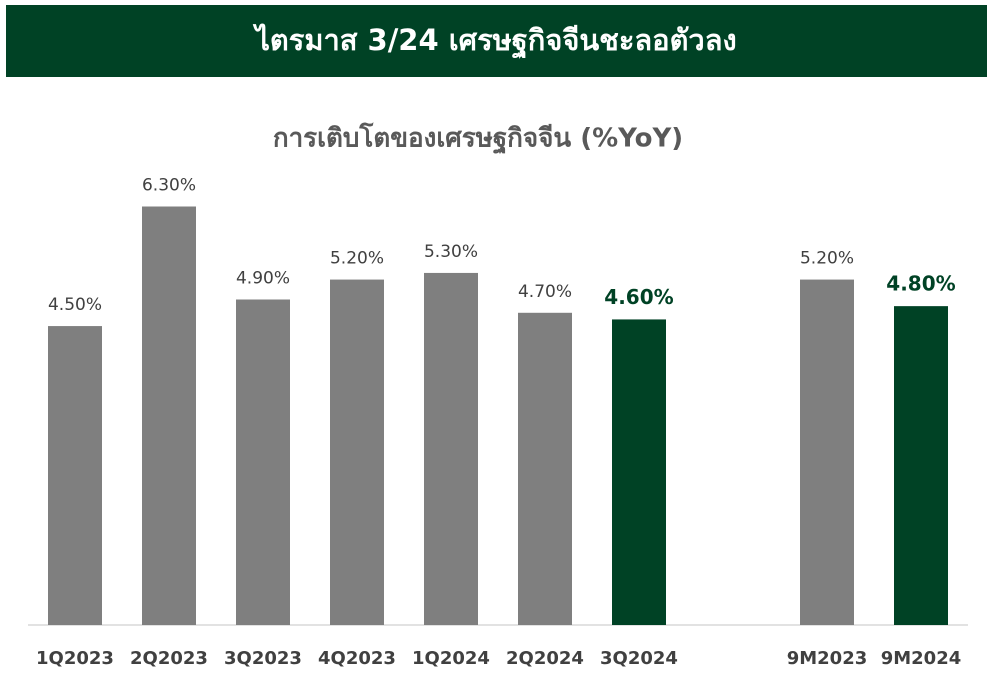 The width and height of the screenshot is (993, 679). I want to click on value-label: 6.30%, so click(169, 186).